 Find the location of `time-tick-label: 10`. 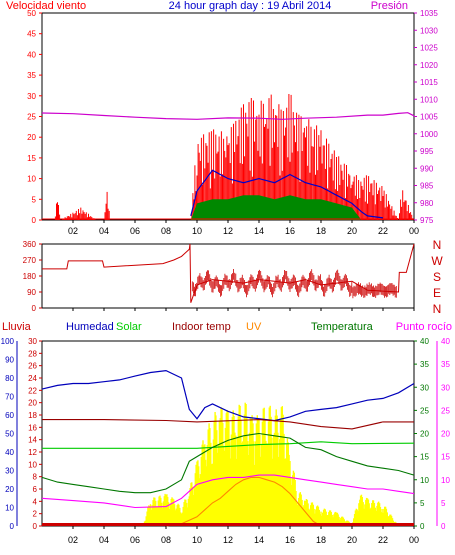

time-tick-label: 10 is located at coordinates (197, 231).